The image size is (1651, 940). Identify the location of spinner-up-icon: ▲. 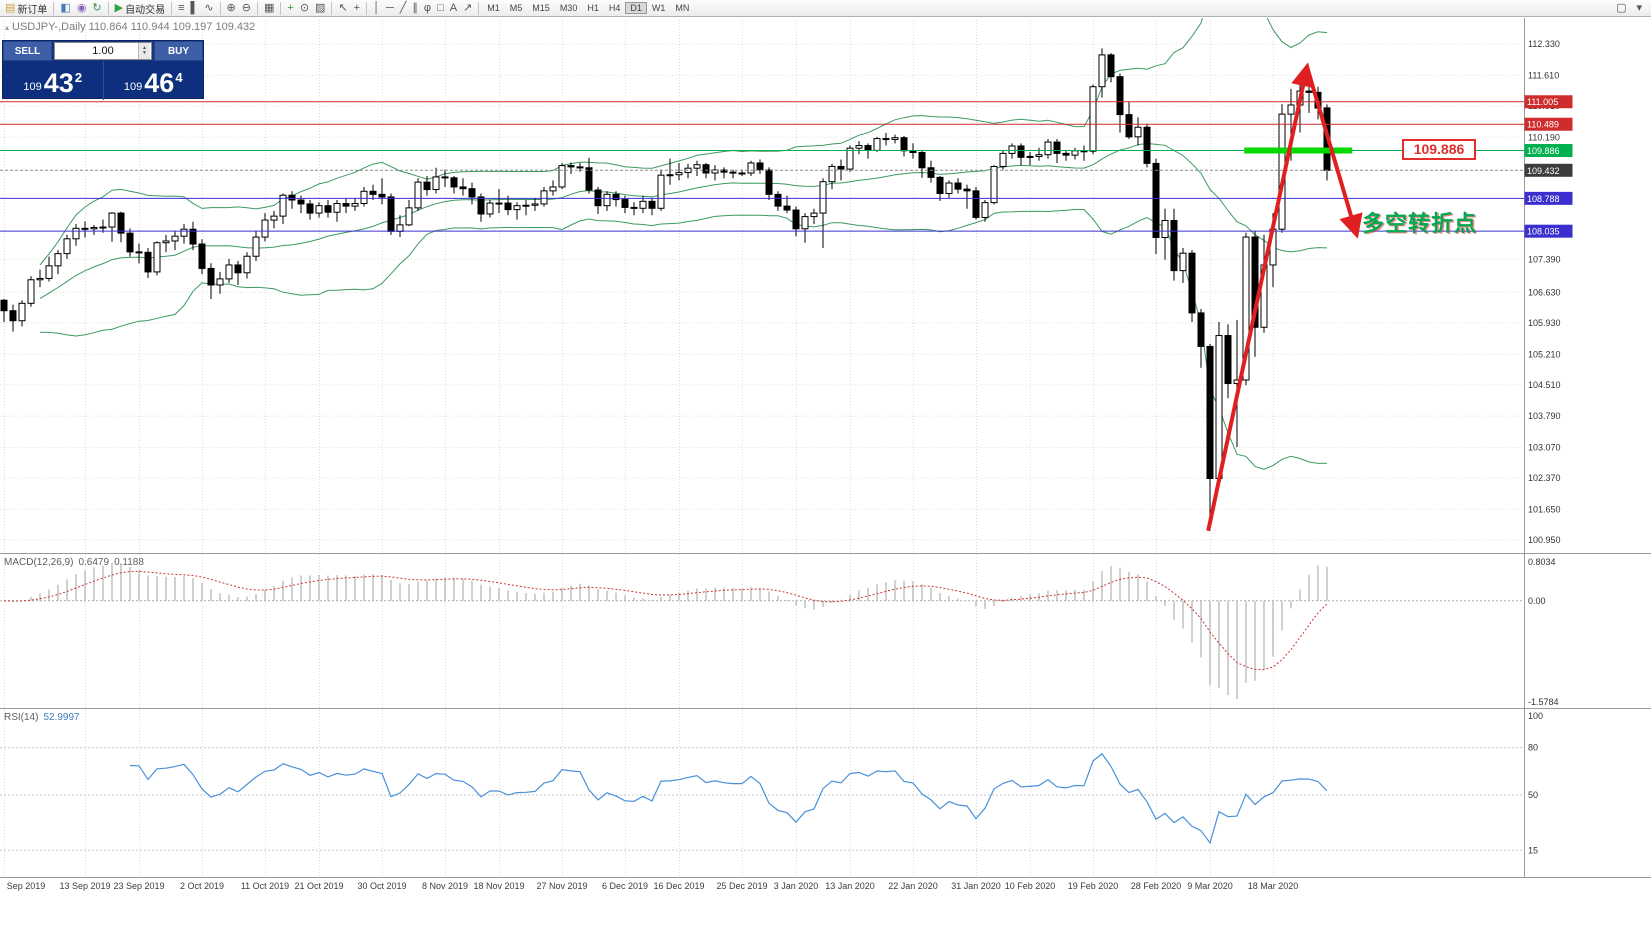
(144, 48).